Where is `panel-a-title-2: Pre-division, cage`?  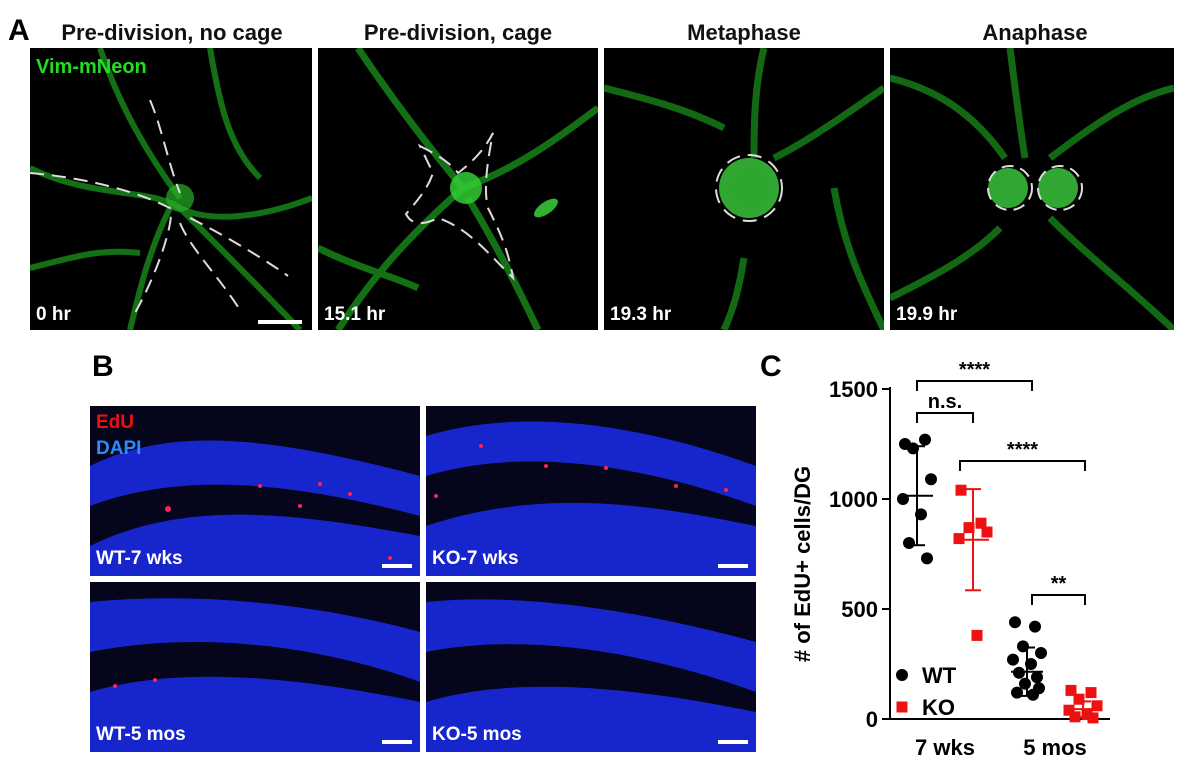
panel-a-title-2: Pre-division, cage is located at coordinates (458, 32).